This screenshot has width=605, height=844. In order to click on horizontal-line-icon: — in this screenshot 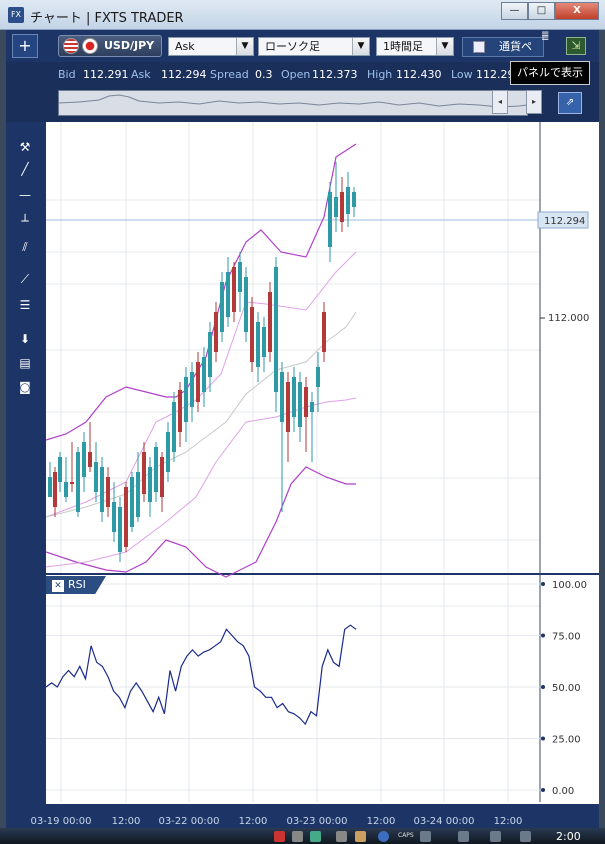, I will do `click(25, 195)`.